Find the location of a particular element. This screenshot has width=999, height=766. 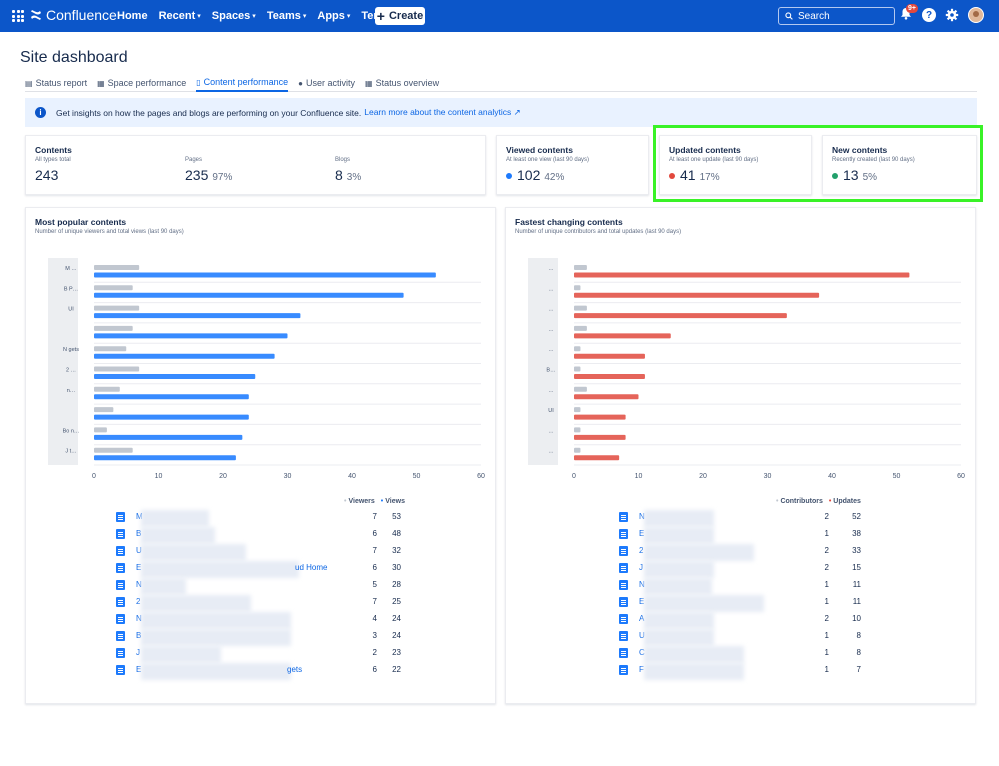

tab-status-report: ▤ Status report is located at coordinates (56, 83).